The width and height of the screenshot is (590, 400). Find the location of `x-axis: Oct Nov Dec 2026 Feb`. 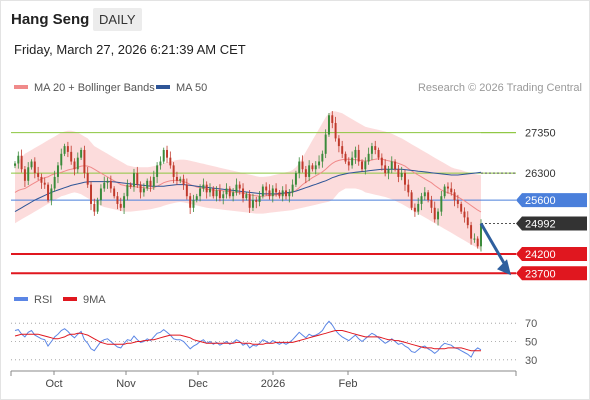

x-axis: Oct Nov Dec 2026 Feb is located at coordinates (263, 380).